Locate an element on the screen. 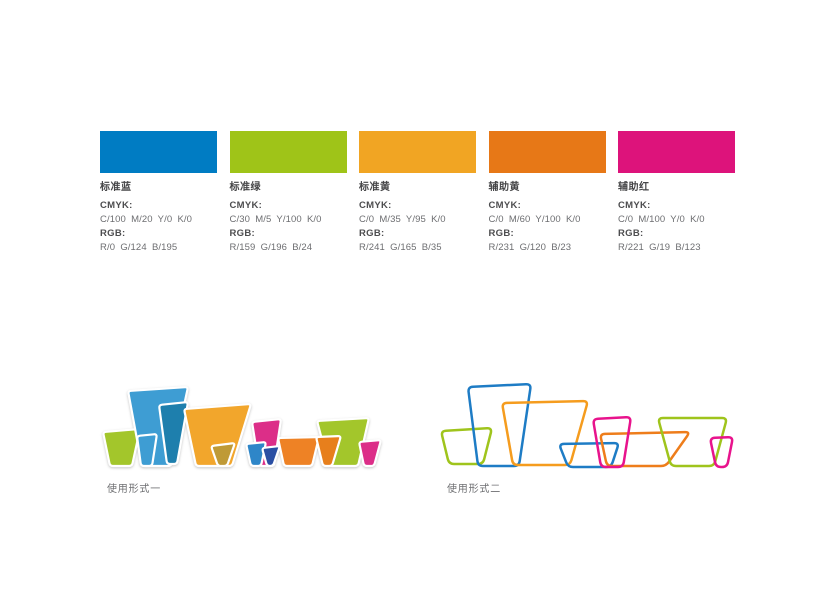  tall-blue-cup-outline is located at coordinates (499, 425).